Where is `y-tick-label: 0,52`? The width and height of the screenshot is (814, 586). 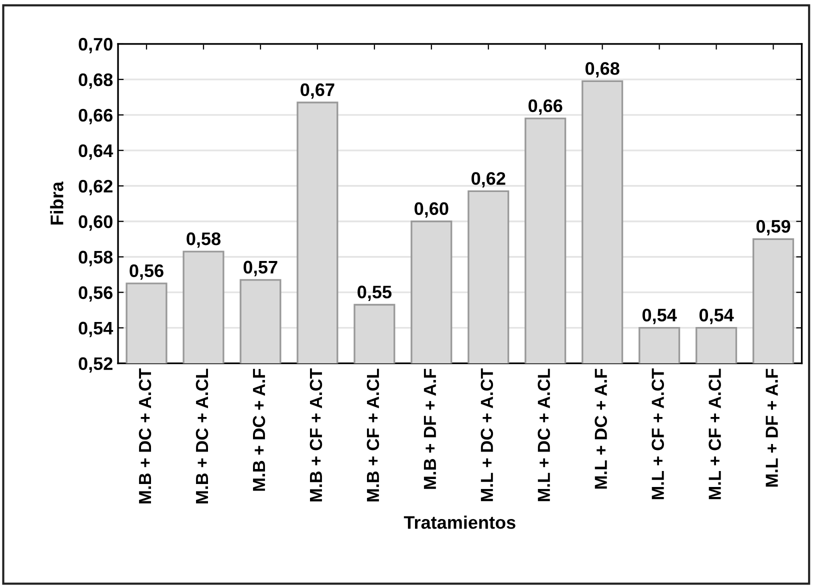 y-tick-label: 0,52 is located at coordinates (95, 365).